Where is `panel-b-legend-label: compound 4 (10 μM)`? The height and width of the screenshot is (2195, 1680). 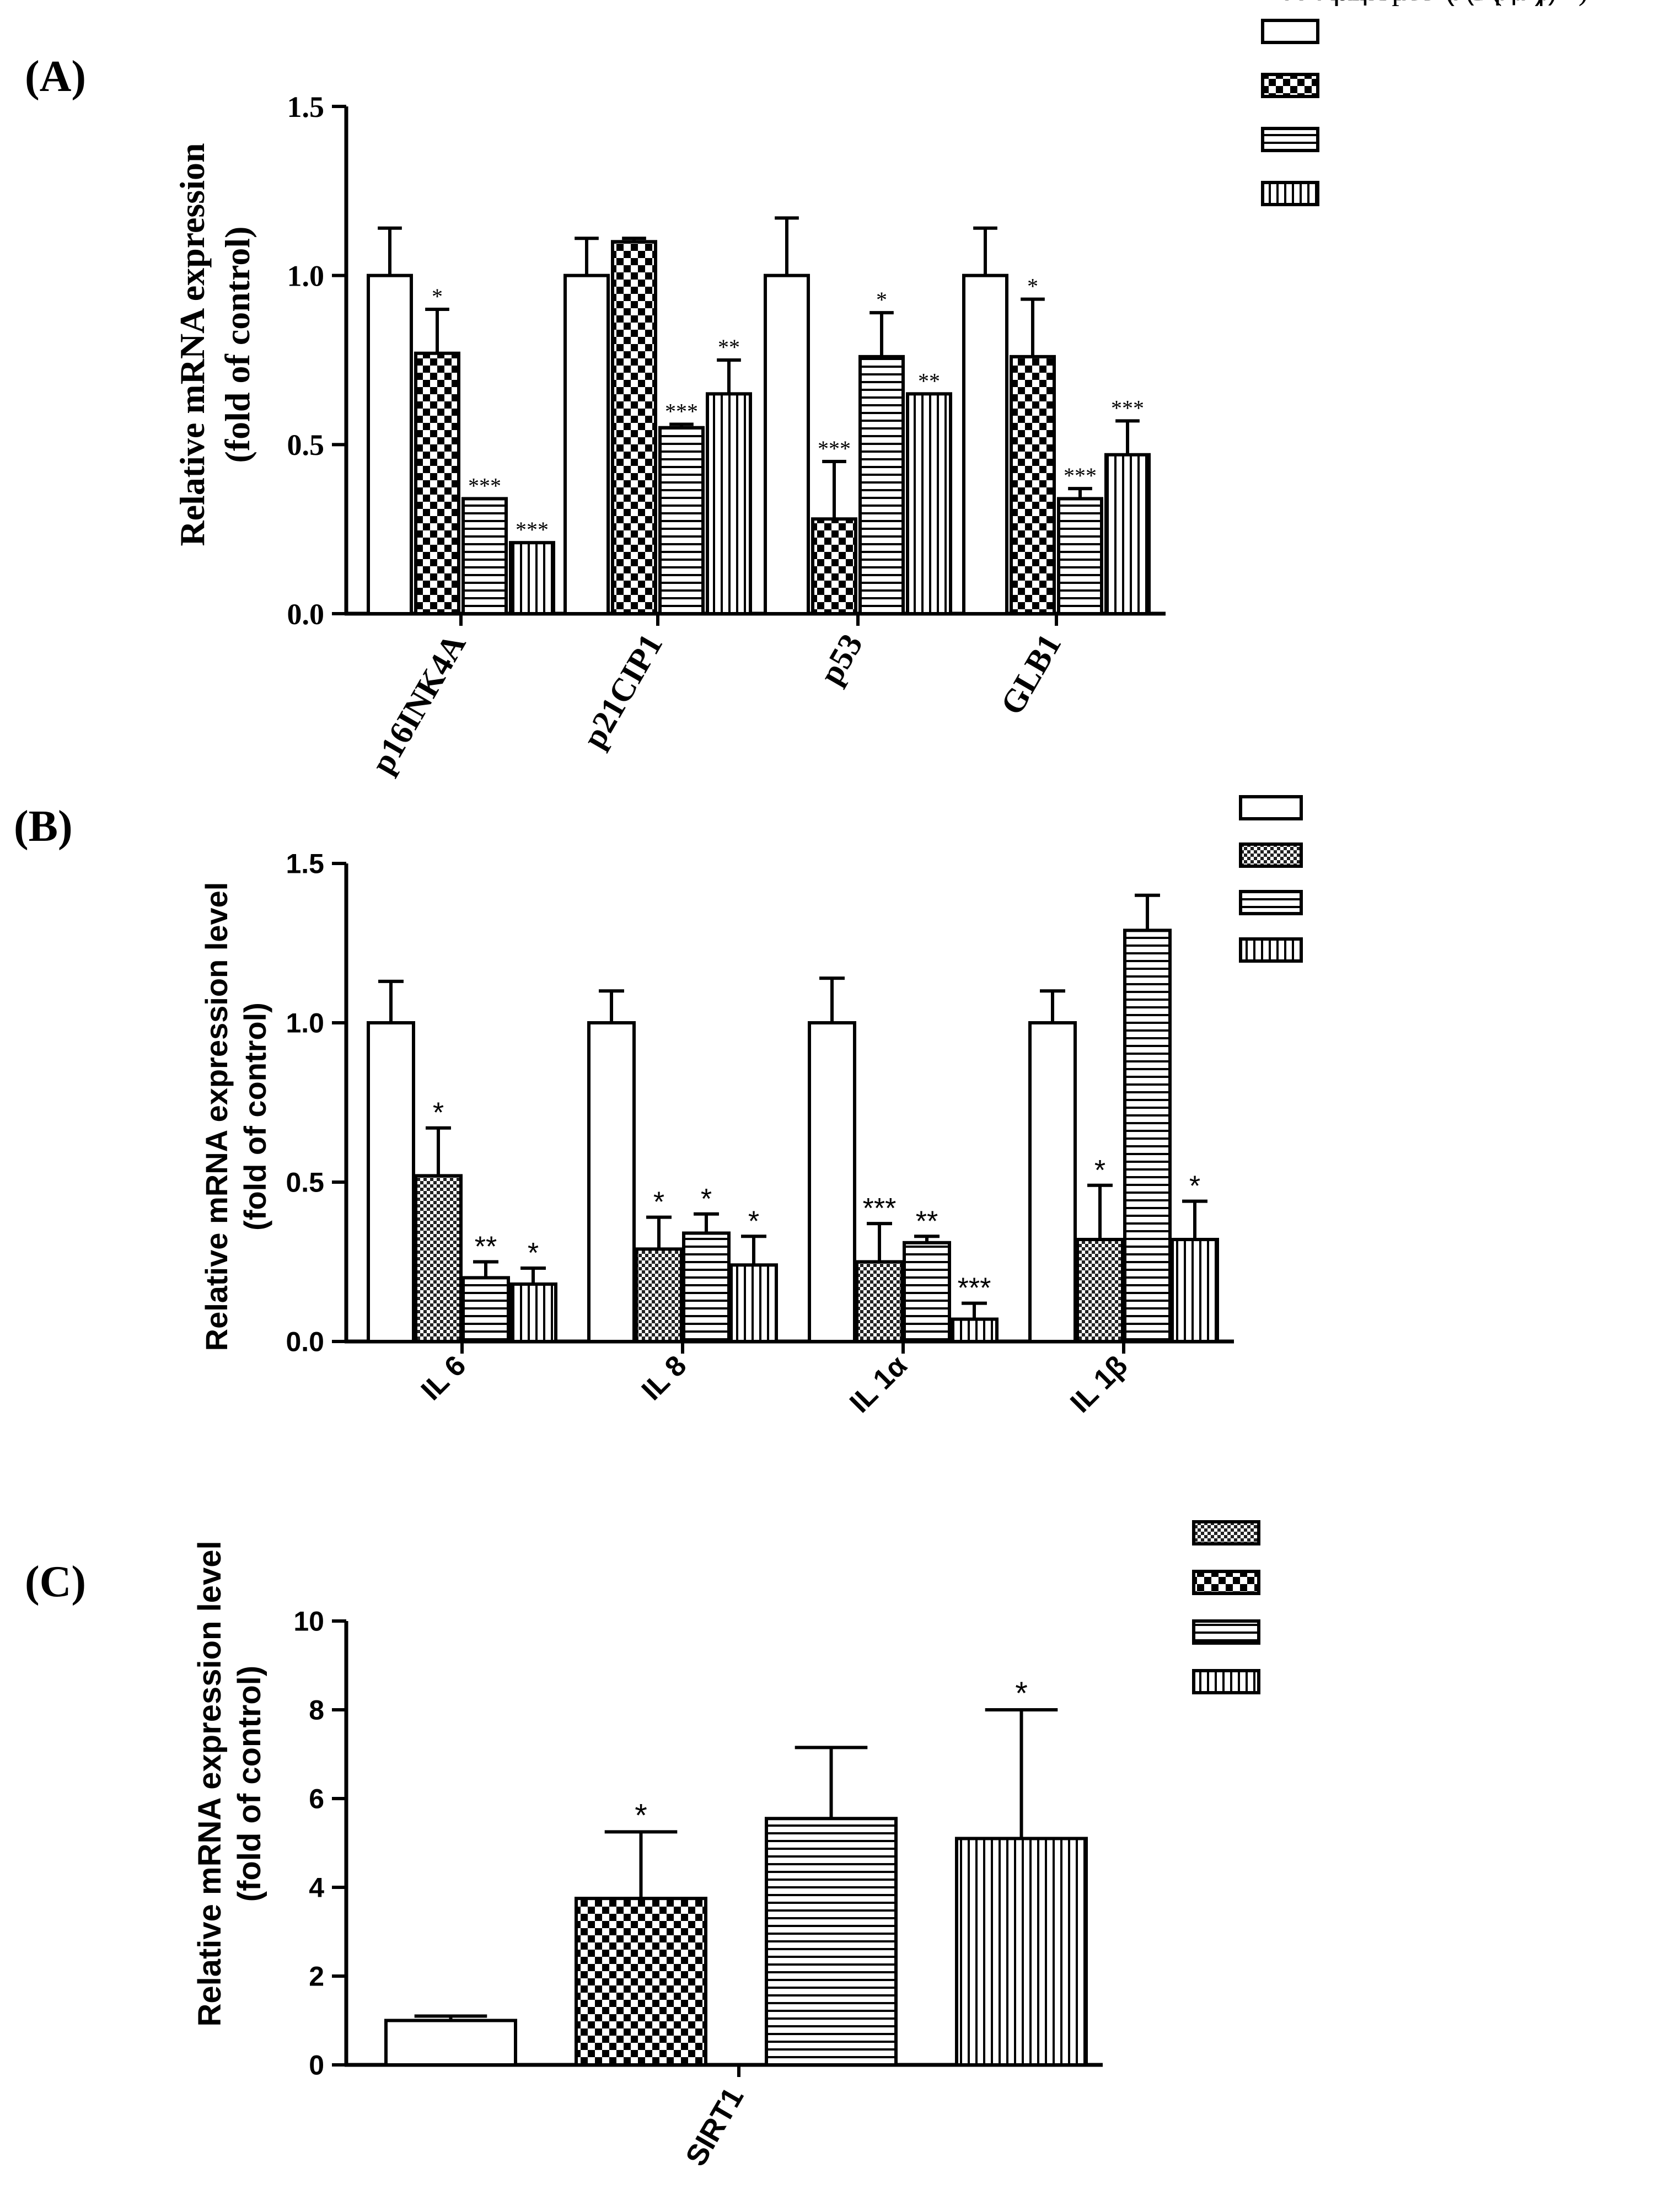
panel-b-legend-label: compound 4 (10 μM) is located at coordinates (1435, 3).